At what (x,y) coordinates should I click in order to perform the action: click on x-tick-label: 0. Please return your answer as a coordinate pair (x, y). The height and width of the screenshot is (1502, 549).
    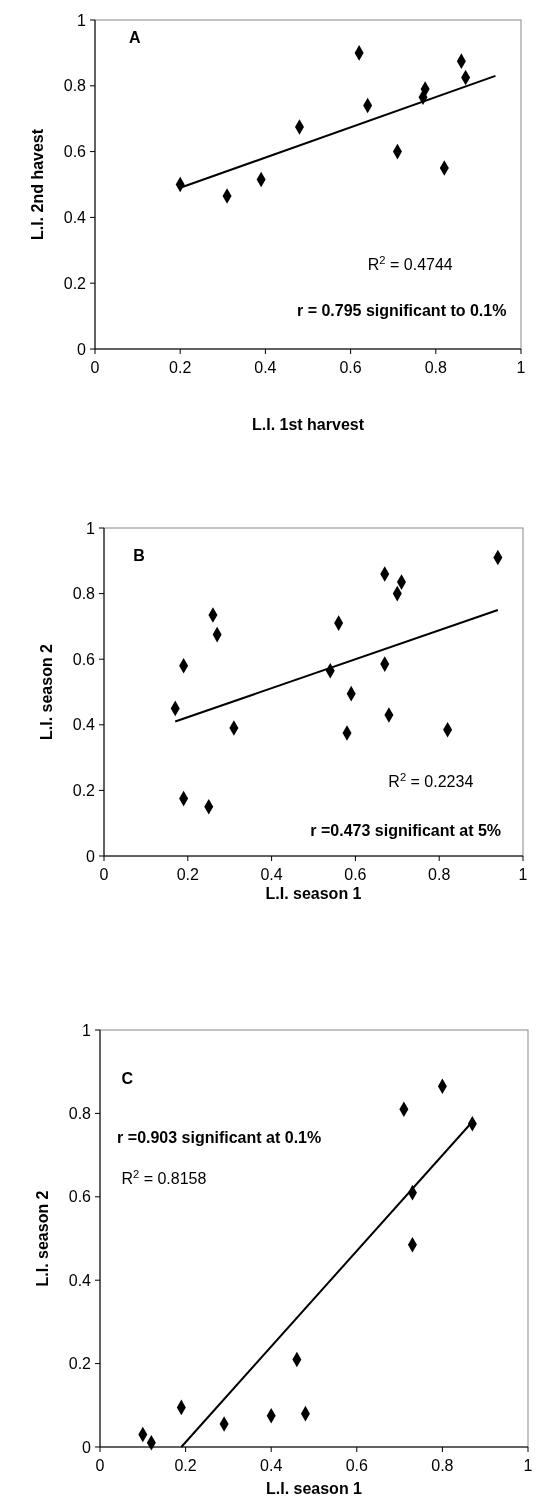
    Looking at the image, I should click on (104, 874).